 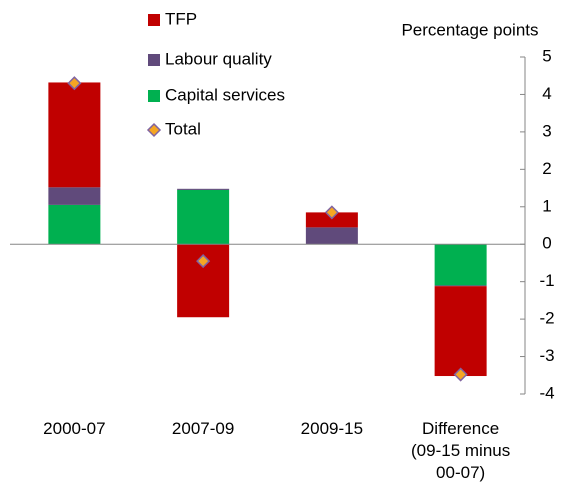 I want to click on legend-label: Total, so click(x=183, y=128).